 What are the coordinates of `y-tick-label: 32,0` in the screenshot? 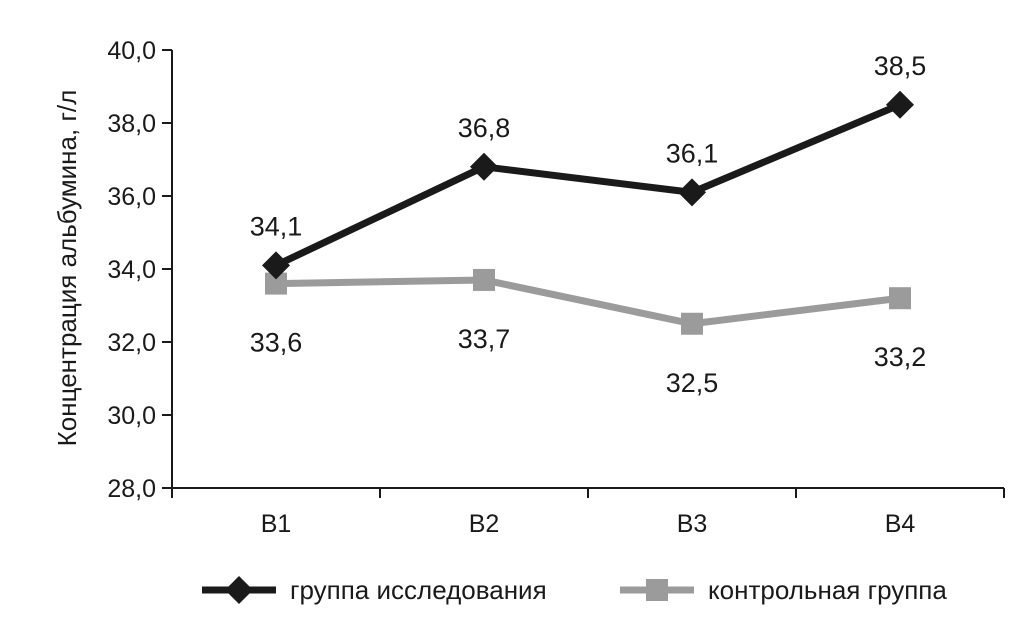 It's located at (131, 343).